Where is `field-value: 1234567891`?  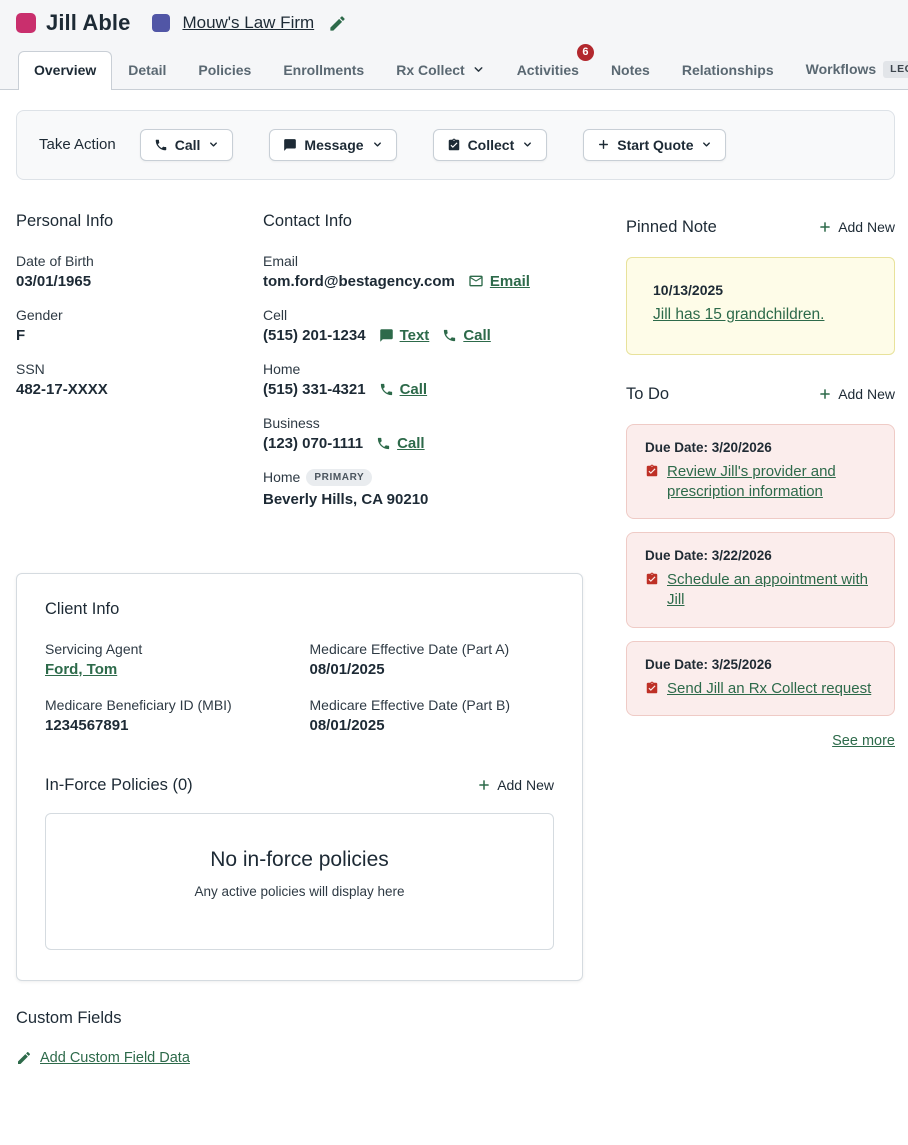 field-value: 1234567891 is located at coordinates (87, 725).